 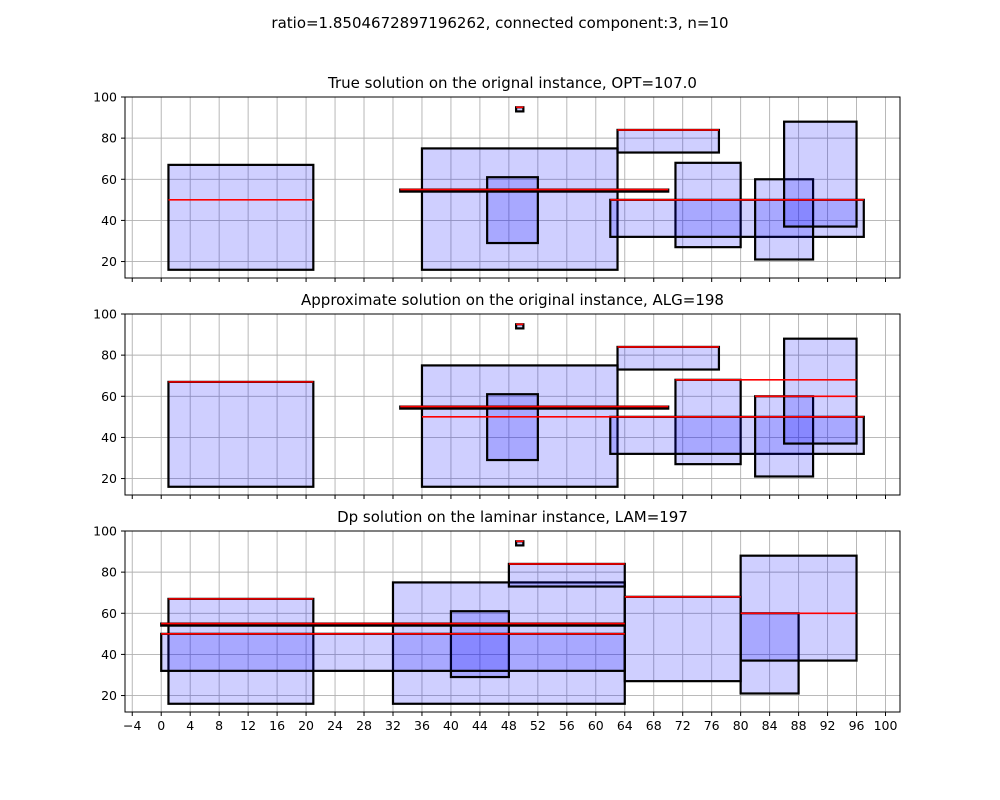 What do you see at coordinates (219, 725) in the screenshot?
I see `x-tick-label: 8` at bounding box center [219, 725].